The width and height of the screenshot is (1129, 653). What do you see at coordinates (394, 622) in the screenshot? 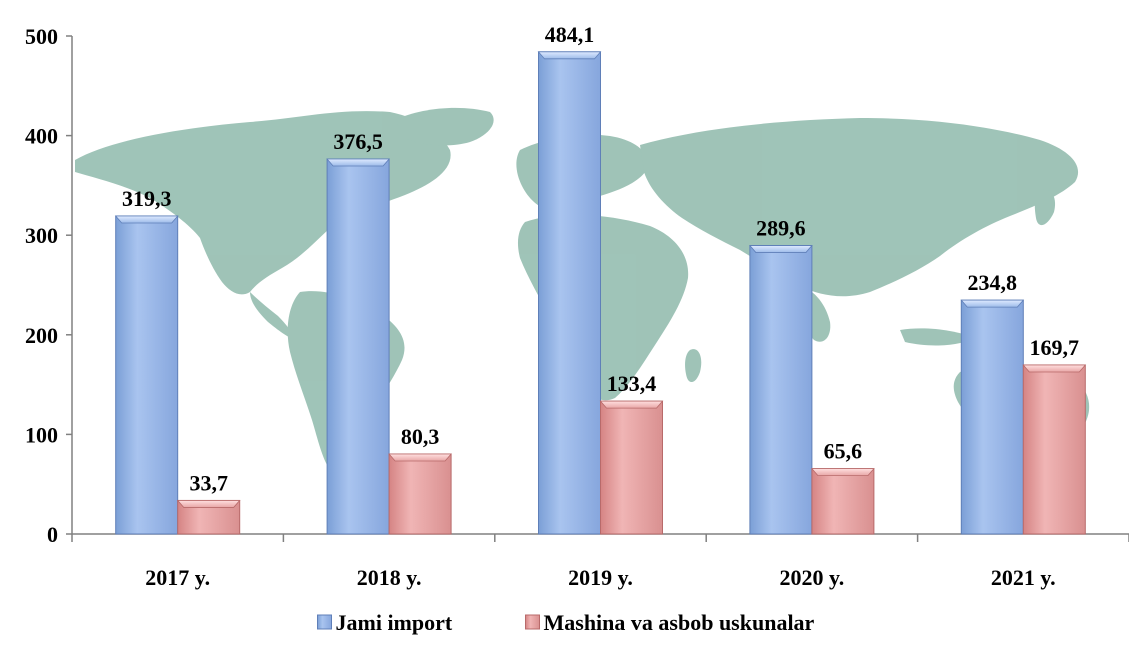
I see `legend-label: Jami import` at bounding box center [394, 622].